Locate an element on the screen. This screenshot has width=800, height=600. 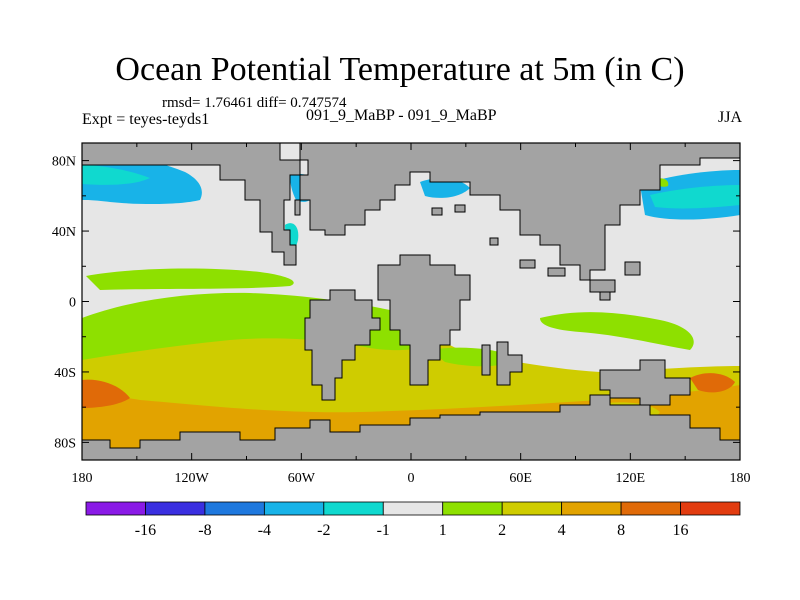
x-tick-label: 120E is located at coordinates (631, 478).